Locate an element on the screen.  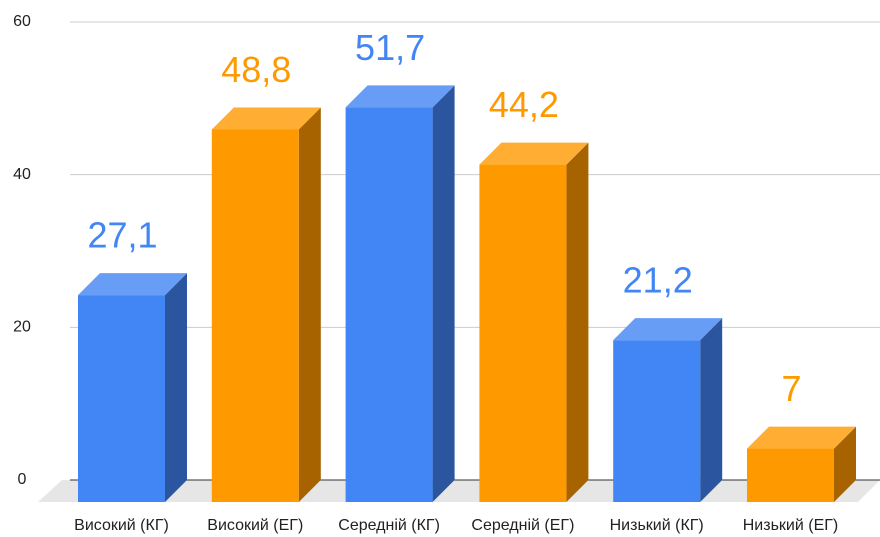
value-label: 27,1 is located at coordinates (122, 235).